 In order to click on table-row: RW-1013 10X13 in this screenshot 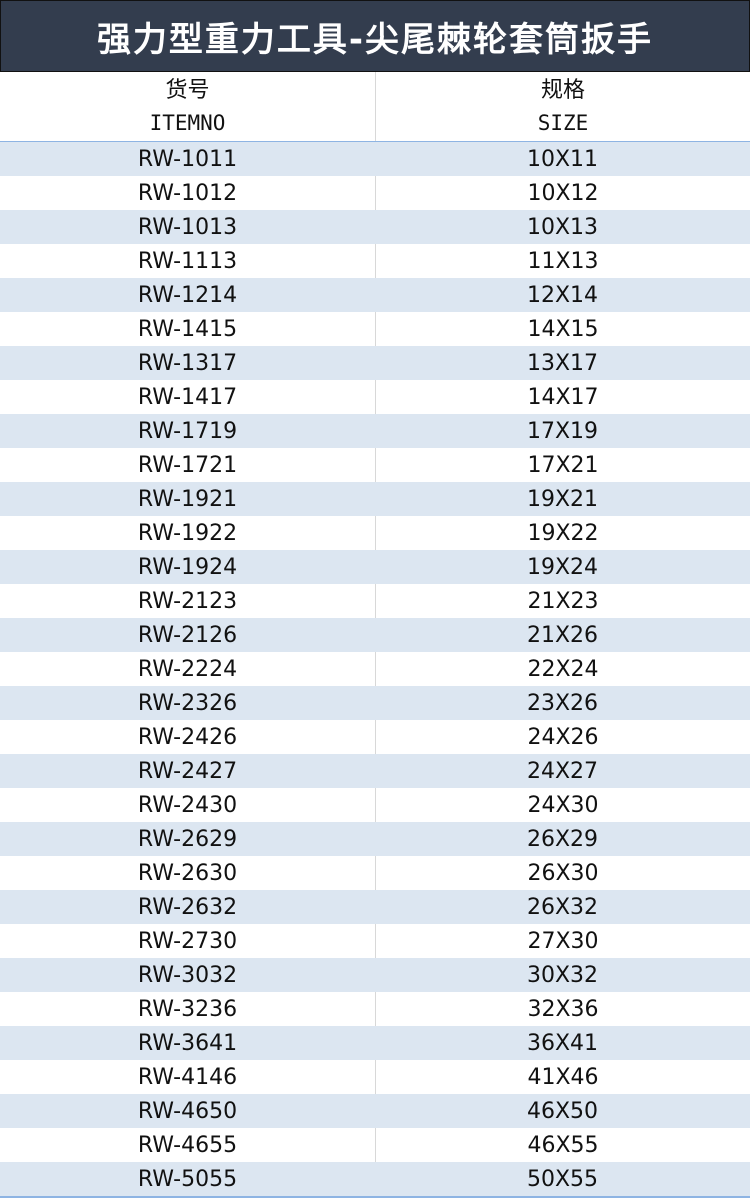, I will do `click(375, 227)`.